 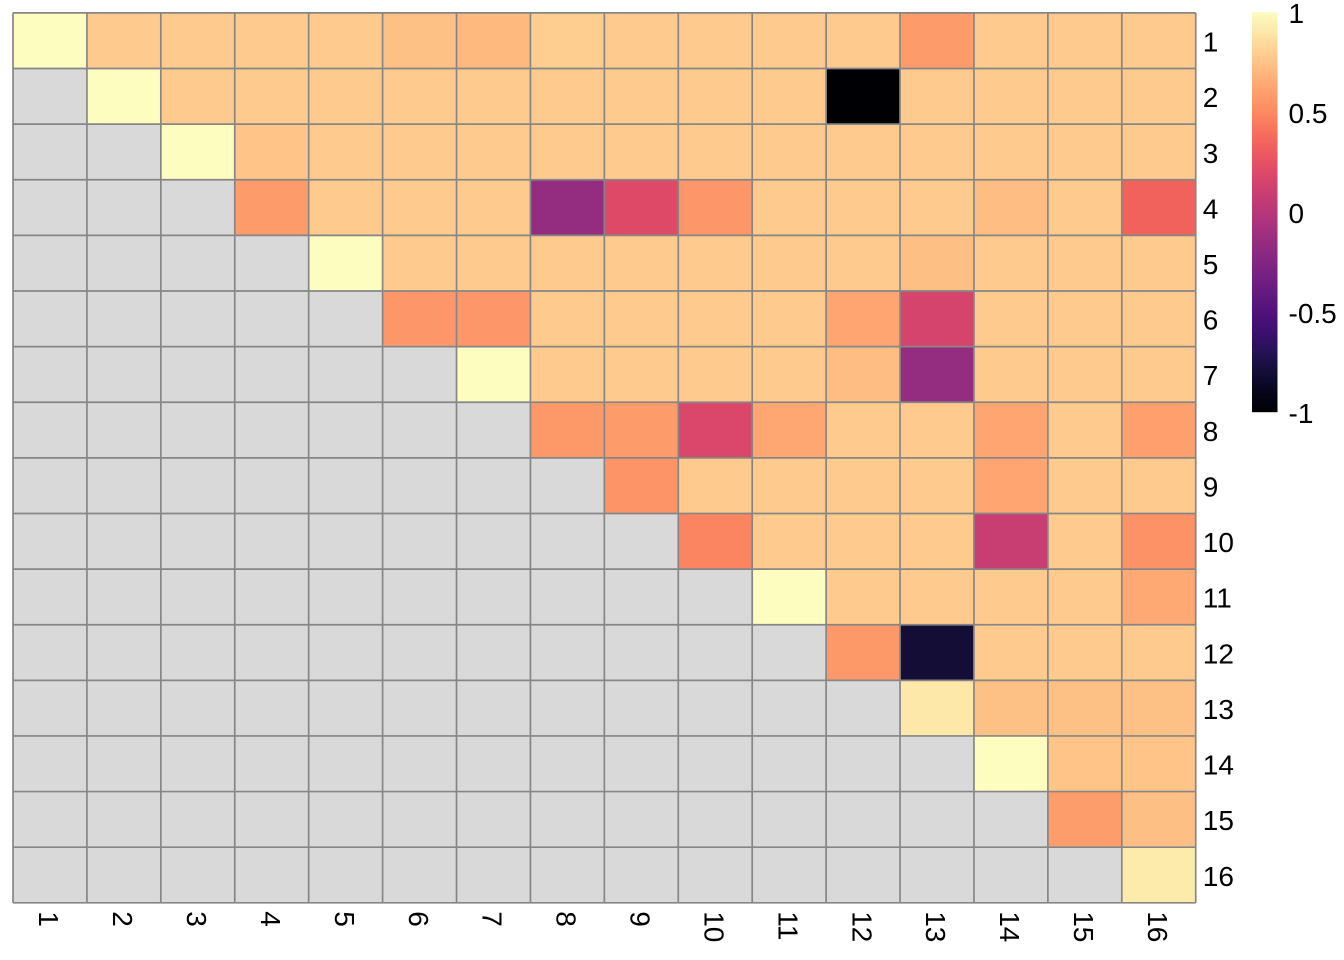 What do you see at coordinates (1308, 113) in the screenshot?
I see `svg-text: 0.5` at bounding box center [1308, 113].